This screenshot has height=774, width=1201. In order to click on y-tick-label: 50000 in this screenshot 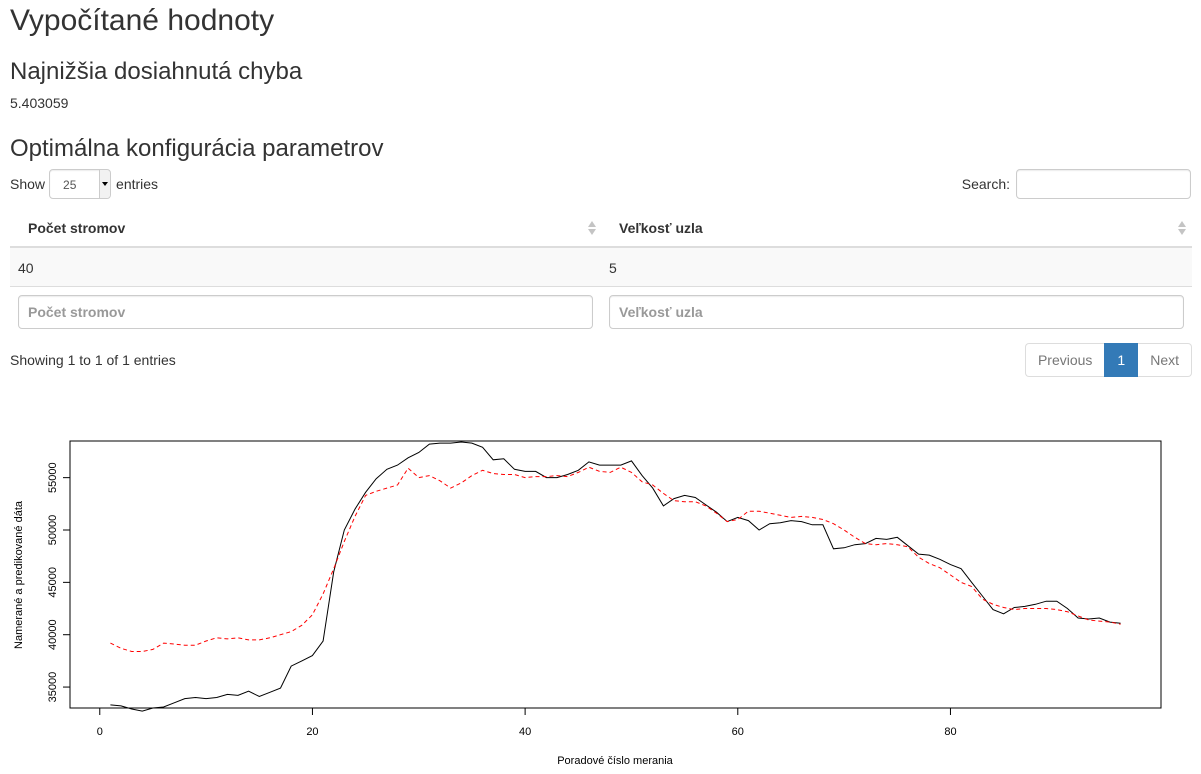, I will do `click(53, 530)`.